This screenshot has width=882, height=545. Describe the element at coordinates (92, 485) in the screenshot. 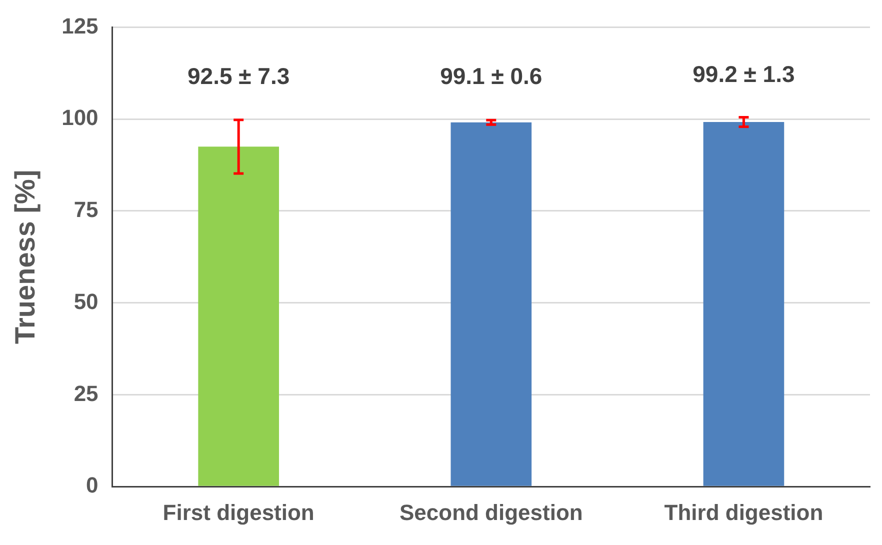

I see `y-tick-label: 0` at that location.